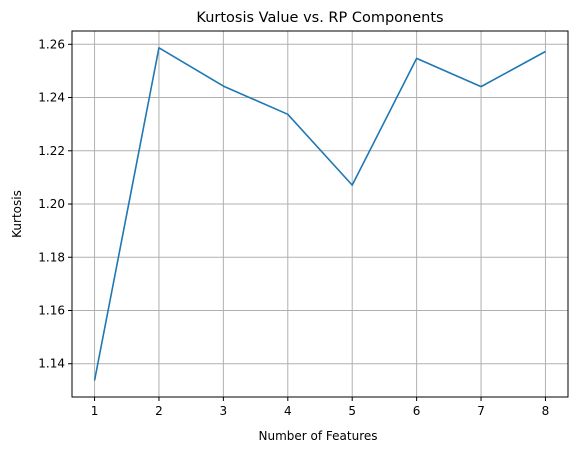  Describe the element at coordinates (51, 364) in the screenshot. I see `y-tick-label: 1.14` at that location.